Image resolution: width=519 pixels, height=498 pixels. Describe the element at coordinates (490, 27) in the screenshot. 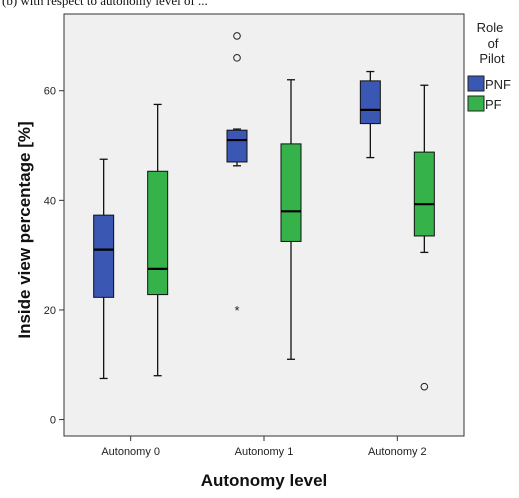

I see `legend-title-line: Role` at that location.